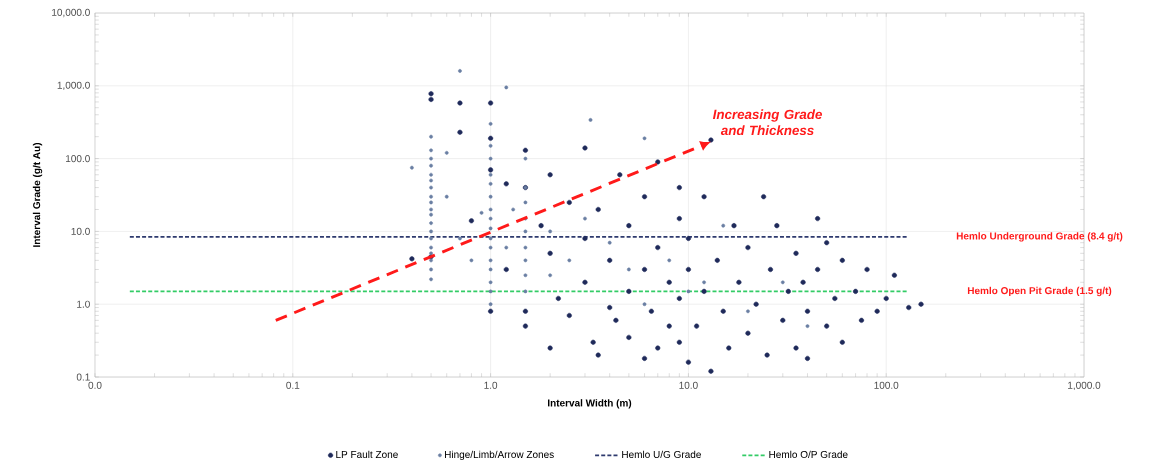 This screenshot has width=1169, height=465. I want to click on x-tick-label: 1,000.0, so click(1084, 385).